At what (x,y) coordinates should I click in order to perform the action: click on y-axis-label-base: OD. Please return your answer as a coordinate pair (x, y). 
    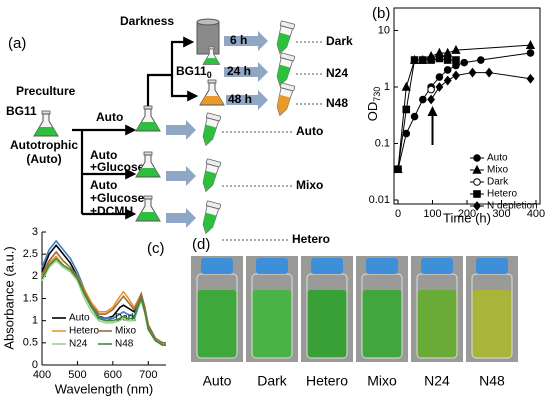
    Looking at the image, I should click on (372, 112).